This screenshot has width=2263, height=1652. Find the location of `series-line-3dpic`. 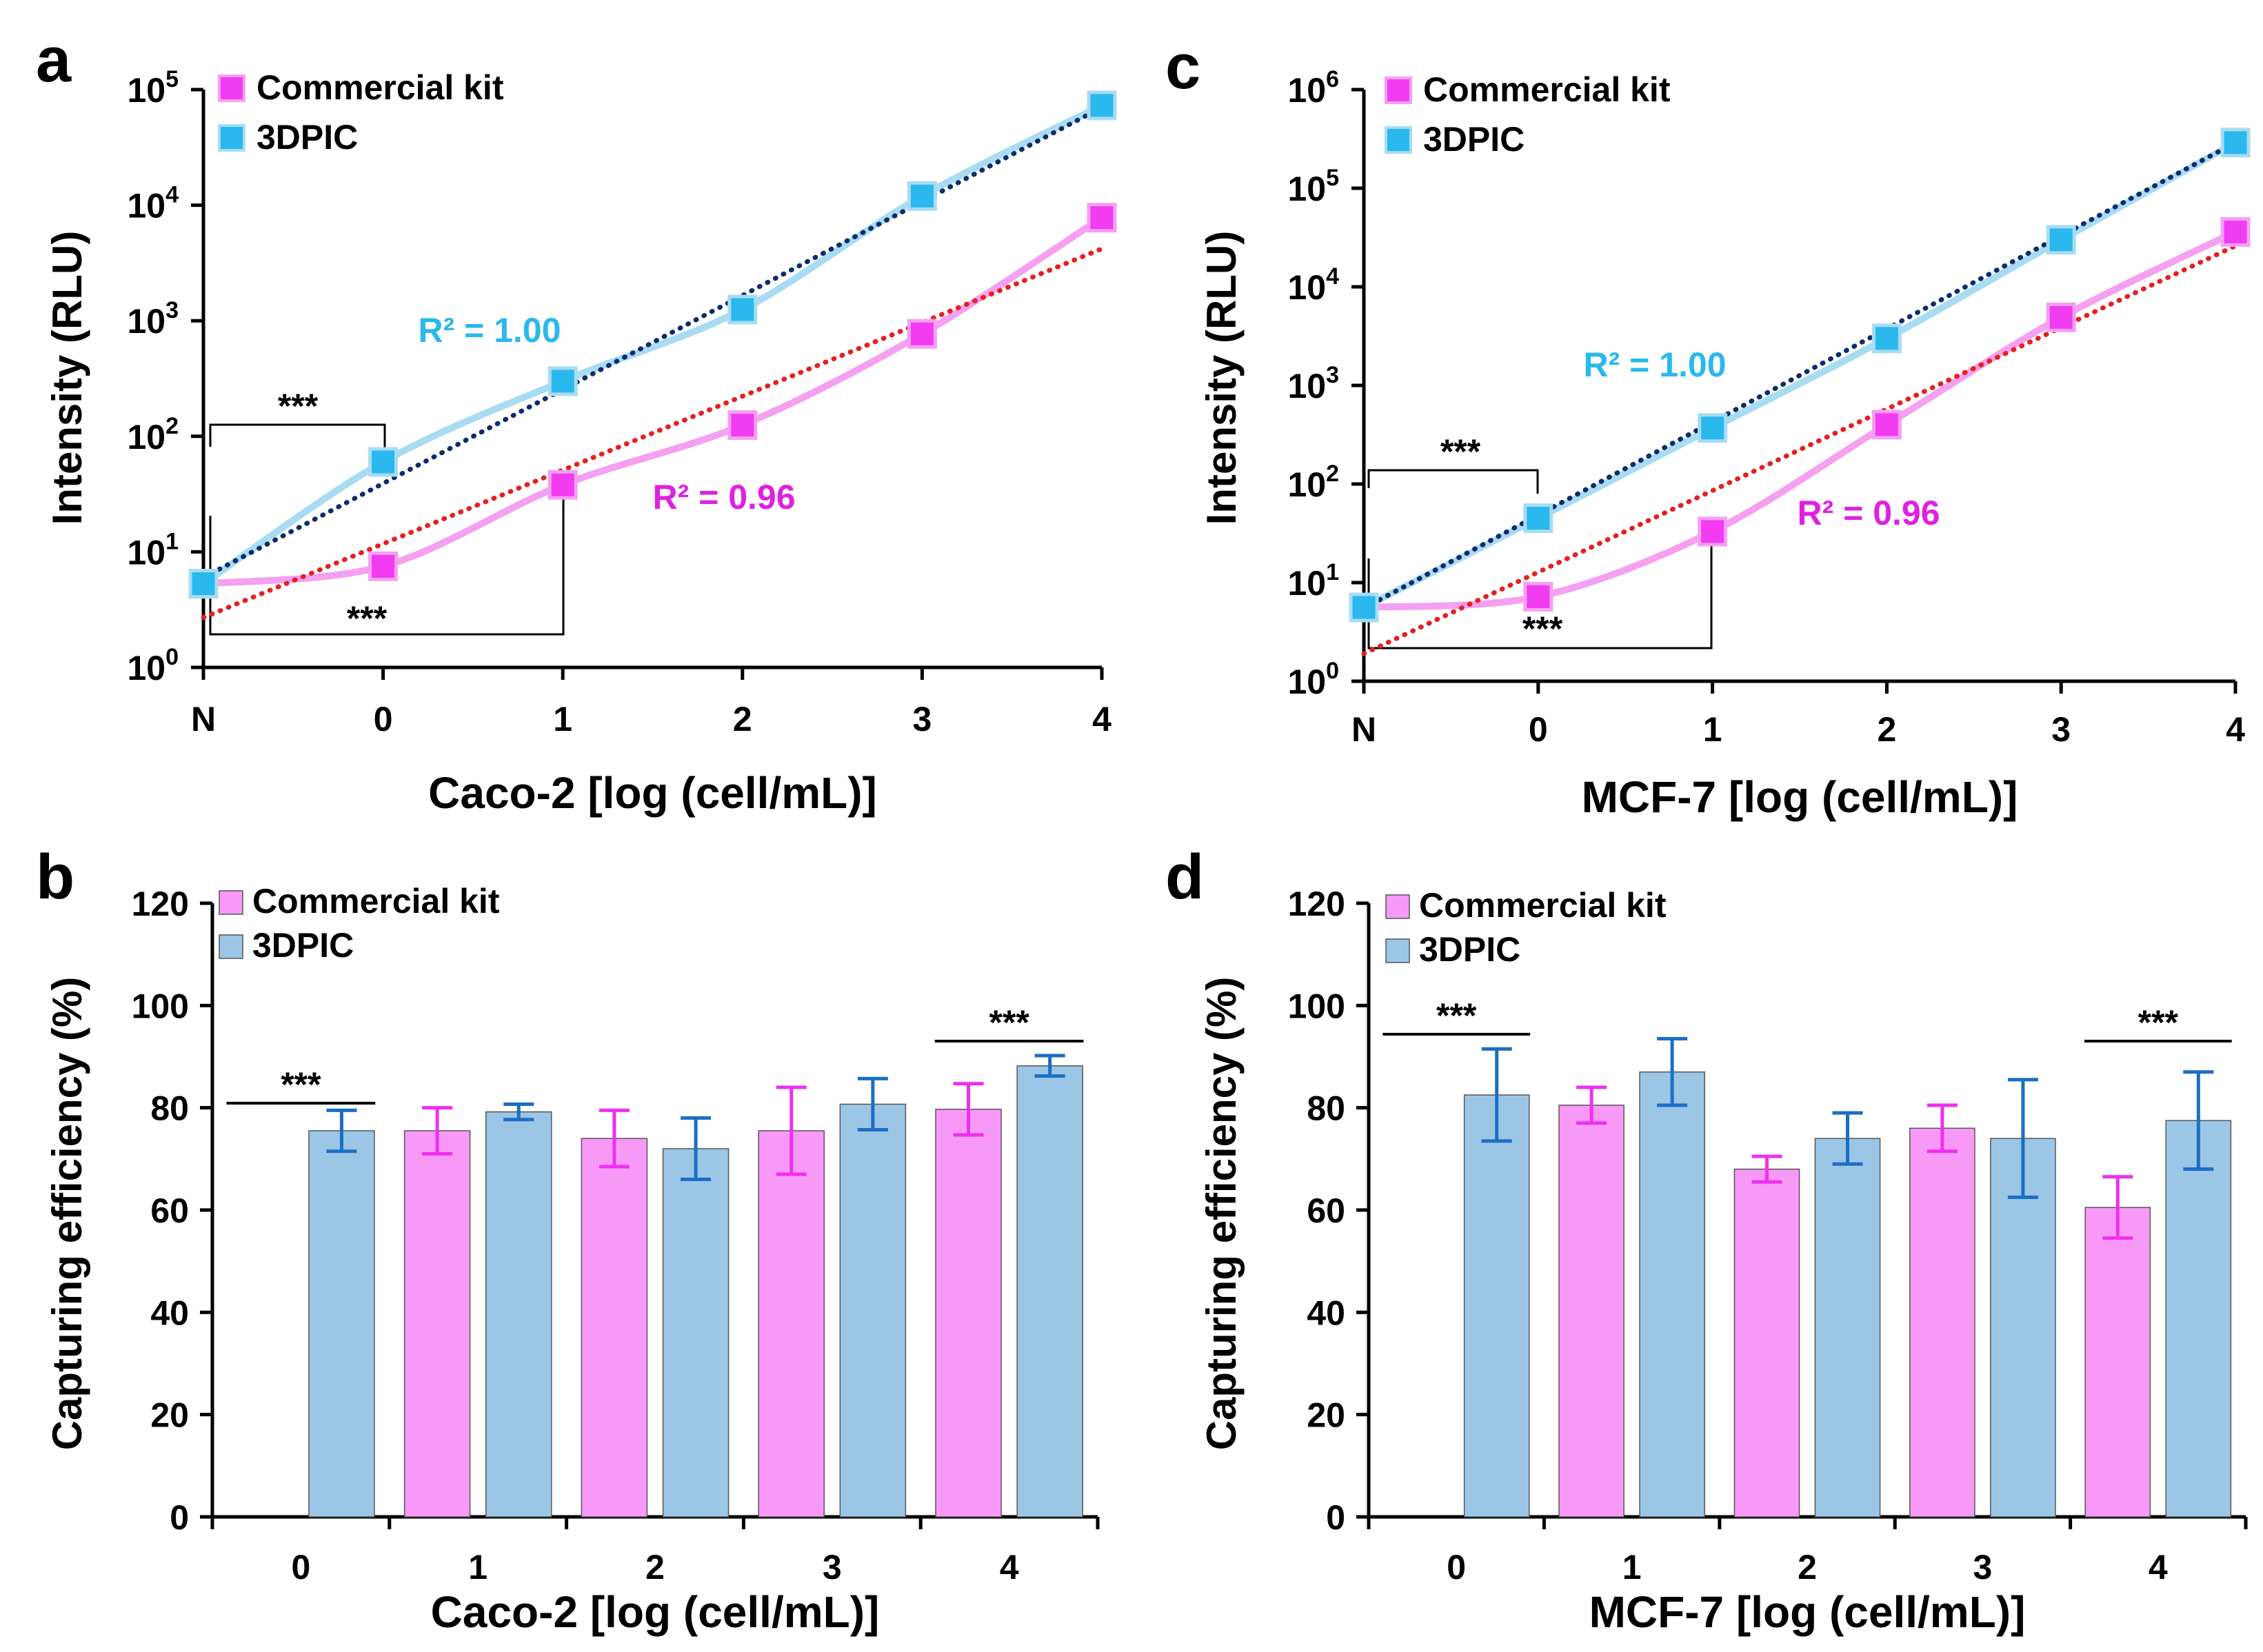

series-line-3dpic is located at coordinates (652, 344).